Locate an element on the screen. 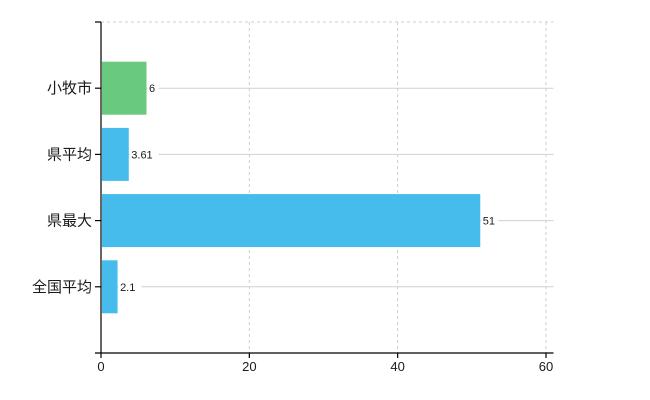  x-axis-tick-label: 40 is located at coordinates (397, 366).